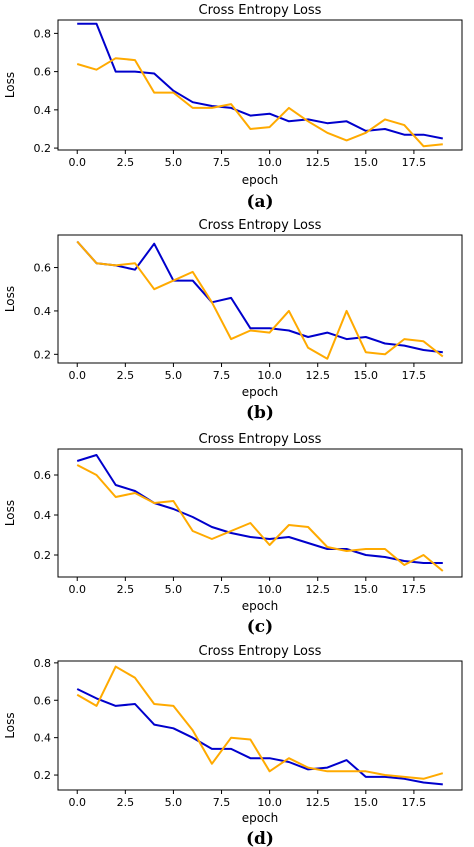 This screenshot has height=847, width=474. I want to click on panel-label: (b), so click(260, 413).